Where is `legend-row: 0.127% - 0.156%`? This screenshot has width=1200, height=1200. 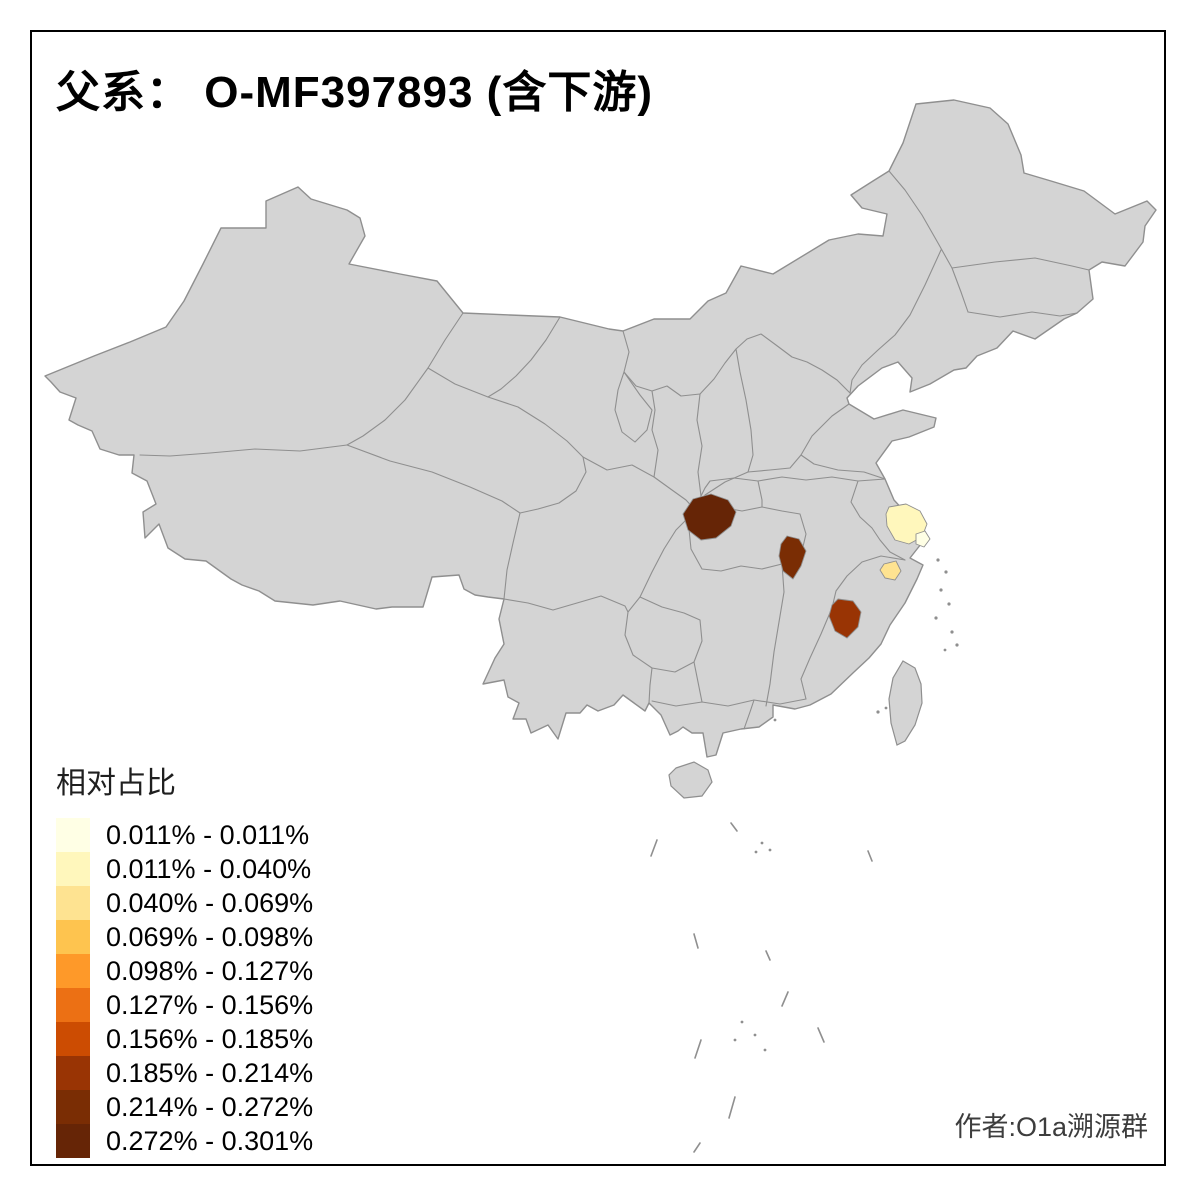 legend-row: 0.127% - 0.156% is located at coordinates (184, 1005).